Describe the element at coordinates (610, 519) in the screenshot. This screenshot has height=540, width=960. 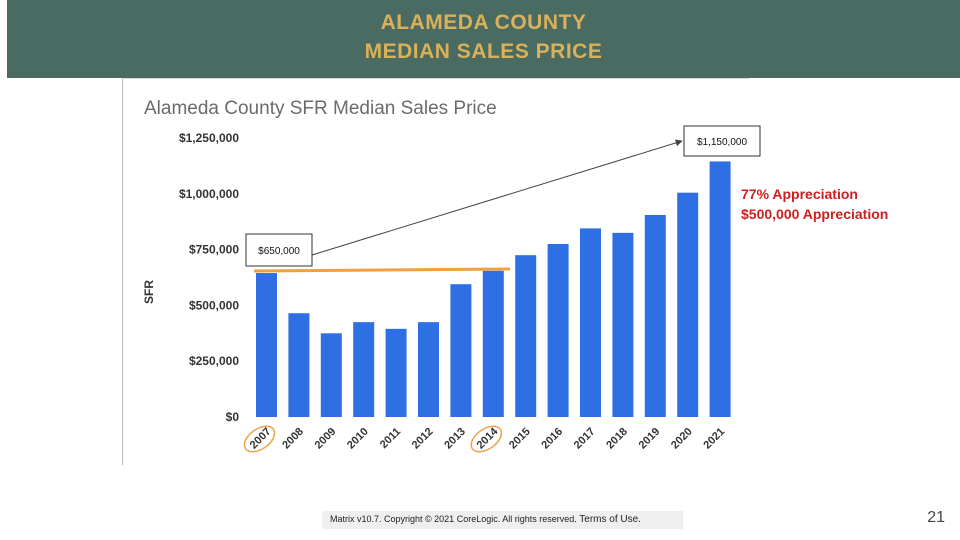
I see `terms-of-use-link: Terms of Use.` at that location.